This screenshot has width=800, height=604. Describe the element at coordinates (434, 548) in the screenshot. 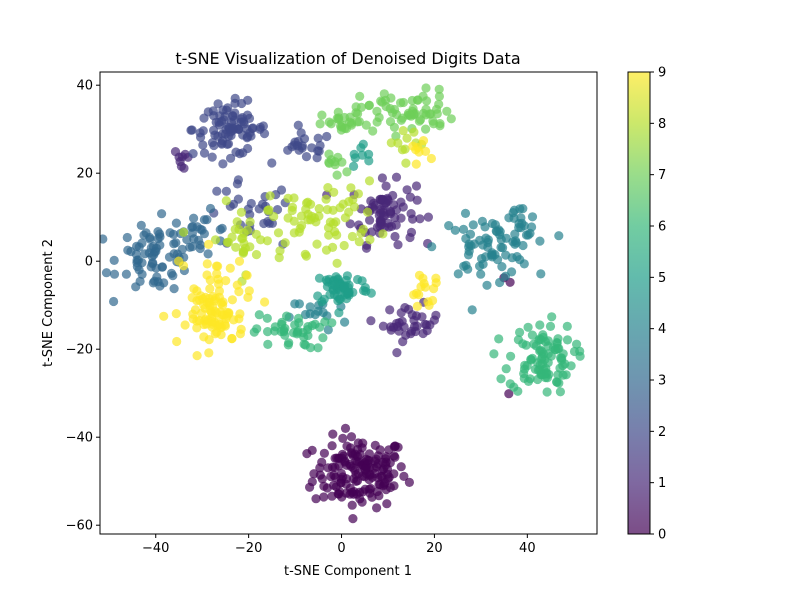

I see `x-tick-label: 20` at that location.